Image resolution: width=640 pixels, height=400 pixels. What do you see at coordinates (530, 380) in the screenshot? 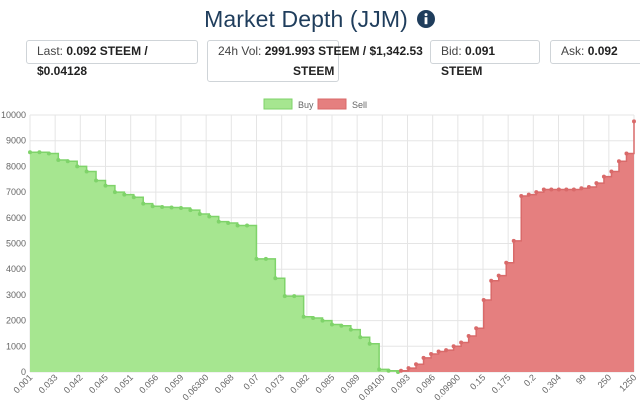
I see `x-tick-label: 0.2` at bounding box center [530, 380].